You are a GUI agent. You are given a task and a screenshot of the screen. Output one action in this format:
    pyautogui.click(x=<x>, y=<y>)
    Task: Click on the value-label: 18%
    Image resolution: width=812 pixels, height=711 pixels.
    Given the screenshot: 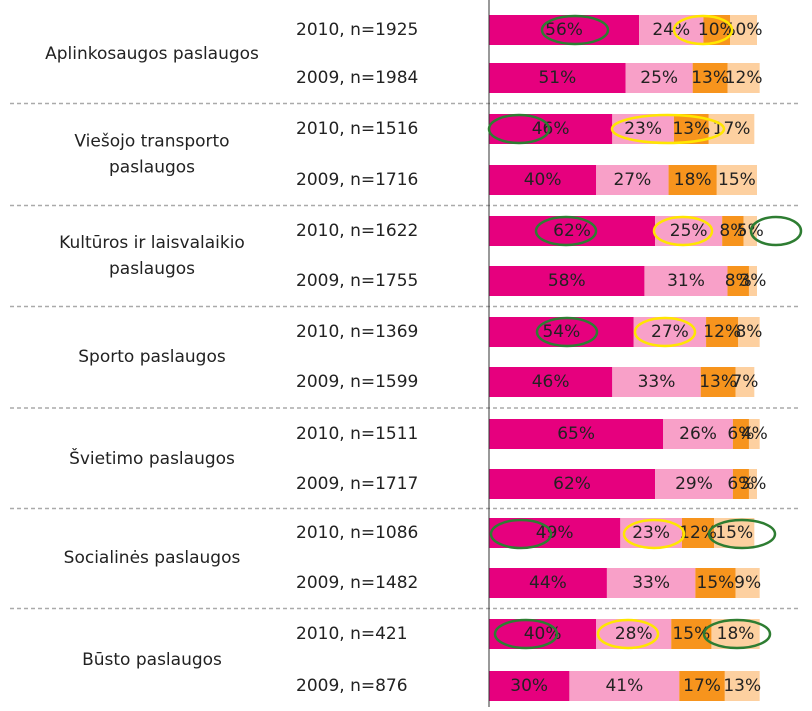 What is the action you would take?
    pyautogui.click(x=736, y=634)
    